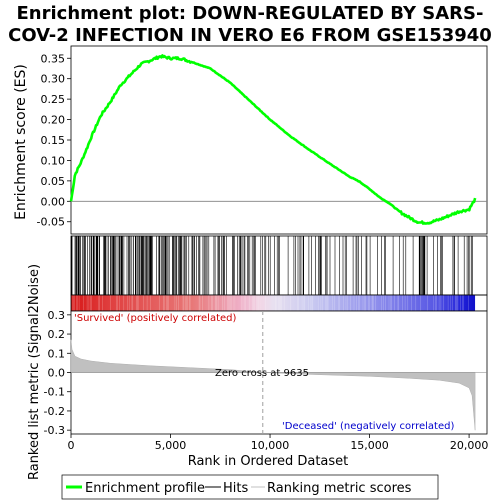 Image resolution: width=500 pixels, height=500 pixels. Describe the element at coordinates (53, 140) in the screenshot. I see `es-y-tick-label: 0.15` at that location.